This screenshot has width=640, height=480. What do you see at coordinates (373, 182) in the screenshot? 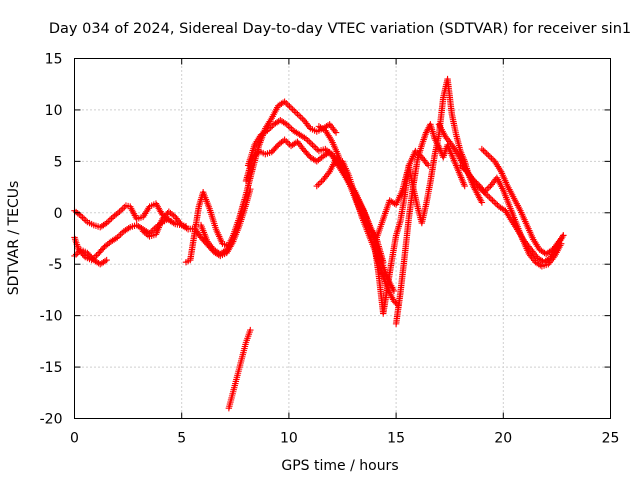
I see `series-sat-p` at bounding box center [373, 182].